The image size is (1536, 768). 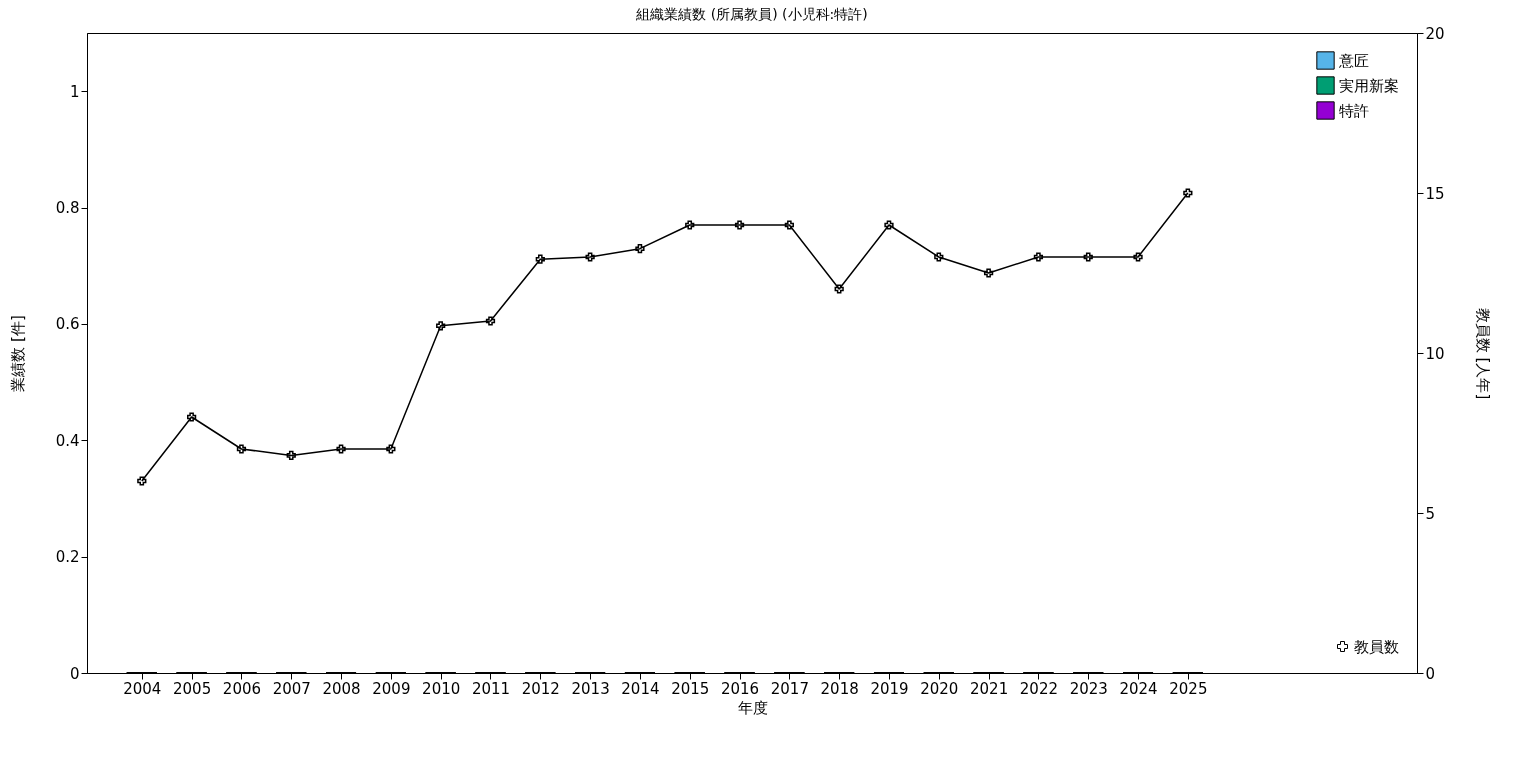 What do you see at coordinates (67, 208) in the screenshot?
I see `y-tick-label: 0.8` at bounding box center [67, 208].